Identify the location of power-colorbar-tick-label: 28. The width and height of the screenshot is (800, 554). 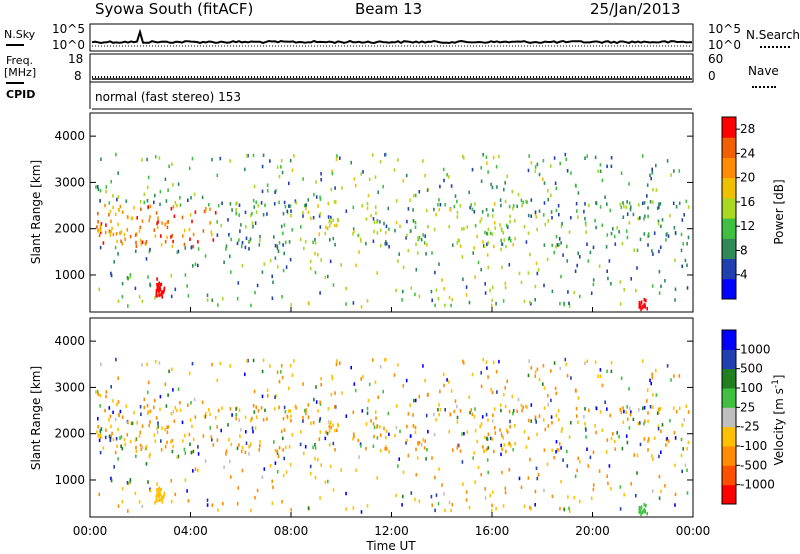
(747, 129).